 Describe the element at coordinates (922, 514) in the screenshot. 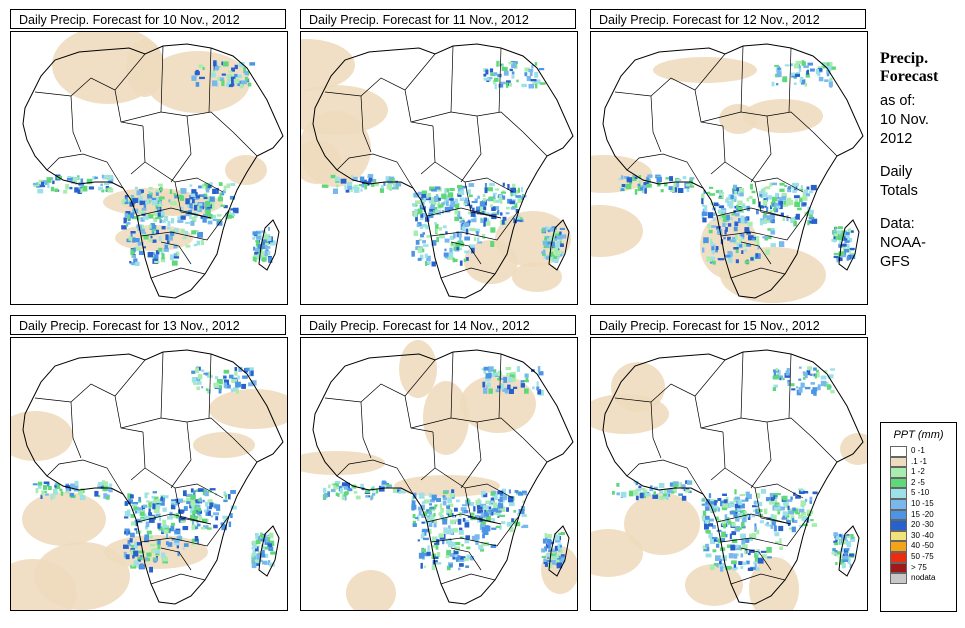

I see `legend-label: 15 -20` at that location.